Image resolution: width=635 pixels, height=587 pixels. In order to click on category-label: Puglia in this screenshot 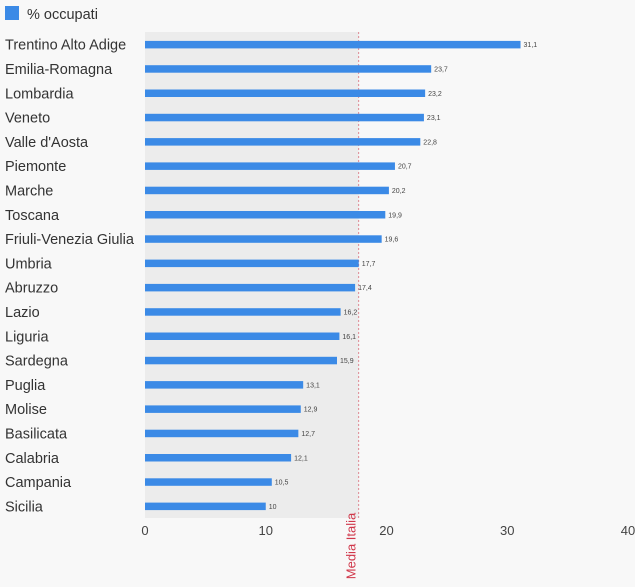, I will do `click(25, 386)`.